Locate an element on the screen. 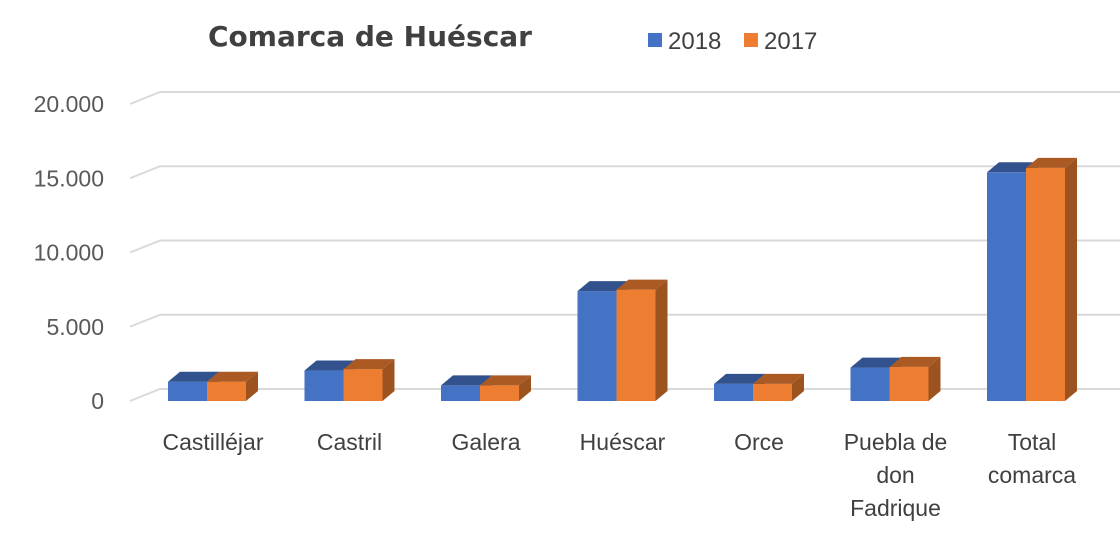 This screenshot has height=534, width=1120. category-label: Galera is located at coordinates (485, 442).